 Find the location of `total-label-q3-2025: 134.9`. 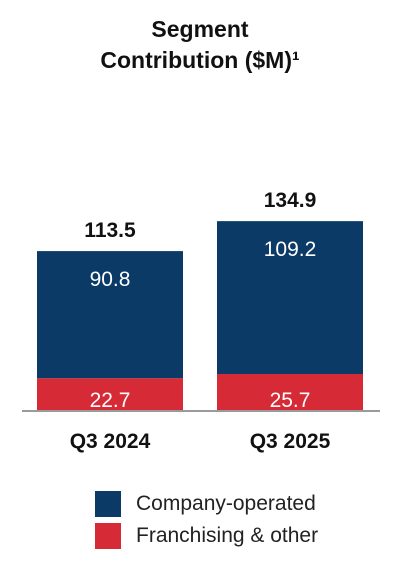

total-label-q3-2025: 134.9 is located at coordinates (290, 200).